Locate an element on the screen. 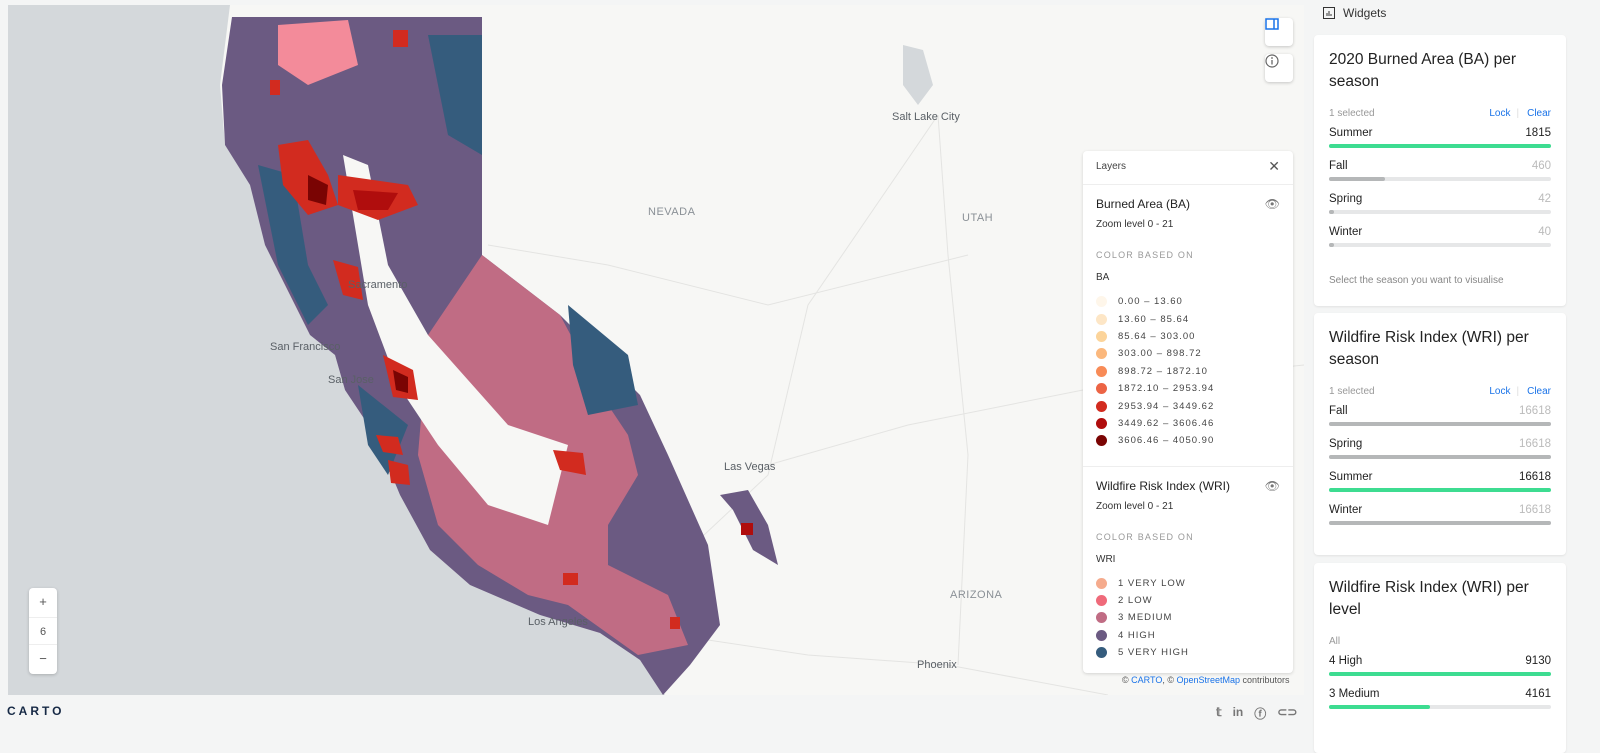 The width and height of the screenshot is (1600, 753). osm-link: OpenStreetMap is located at coordinates (1208, 680).